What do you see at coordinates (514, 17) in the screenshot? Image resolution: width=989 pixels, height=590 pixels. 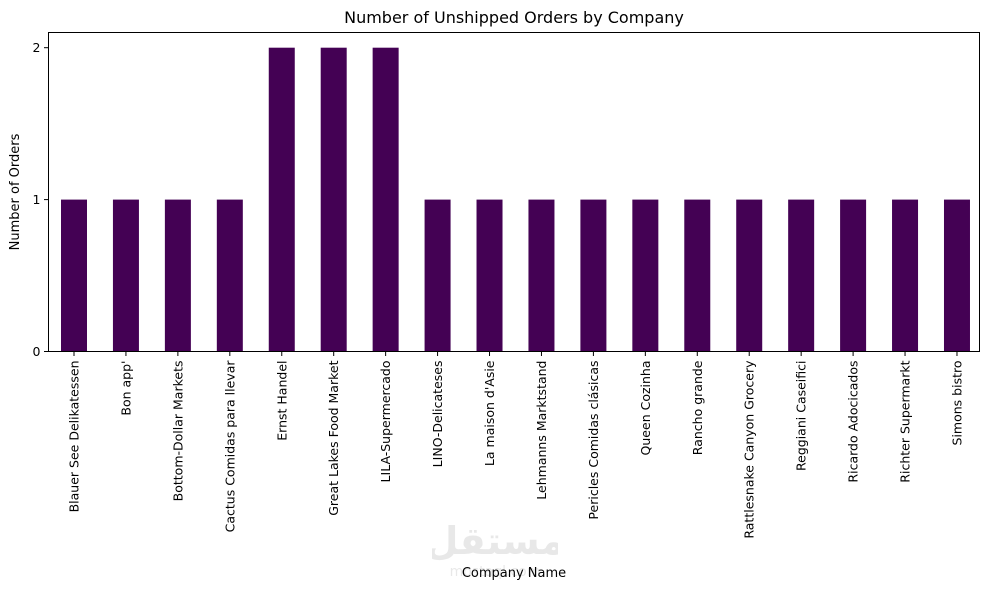 I see `chart-title: Number of Unshipped Orders by Company` at bounding box center [514, 17].